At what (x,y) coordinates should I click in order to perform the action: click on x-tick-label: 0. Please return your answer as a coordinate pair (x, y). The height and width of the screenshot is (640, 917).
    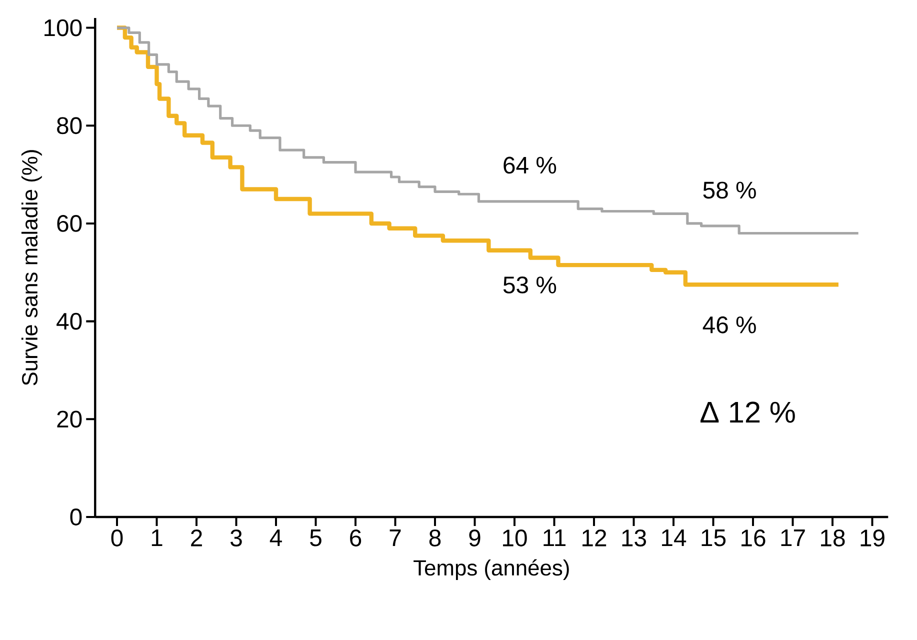
    Looking at the image, I should click on (117, 538).